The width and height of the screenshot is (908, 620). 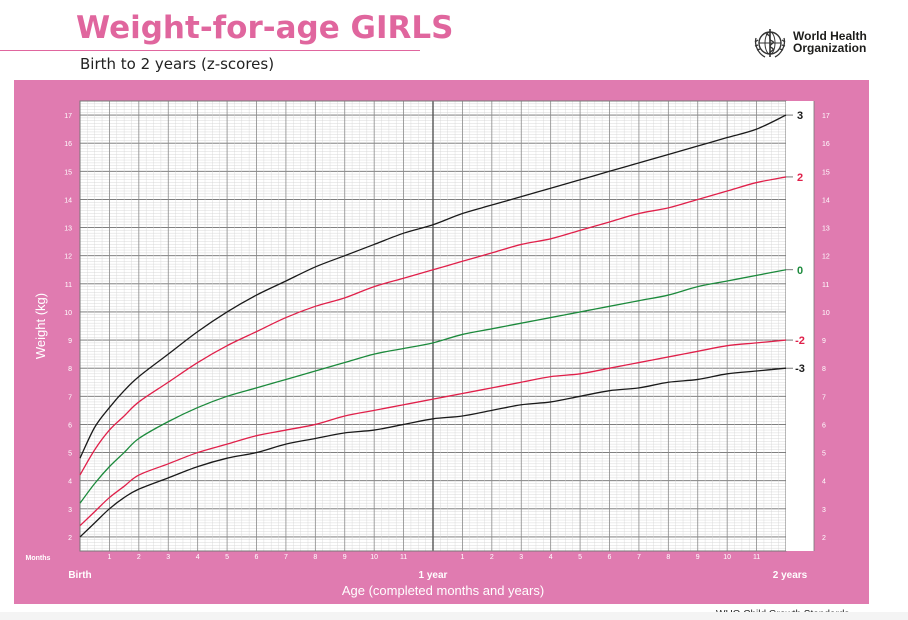 I want to click on y-tick-label-left: 14, so click(x=68, y=200).